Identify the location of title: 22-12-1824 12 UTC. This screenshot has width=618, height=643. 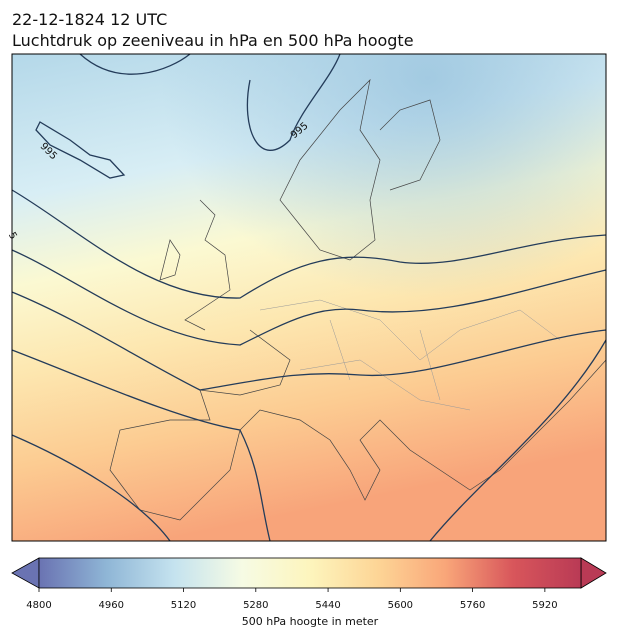
(89, 19).